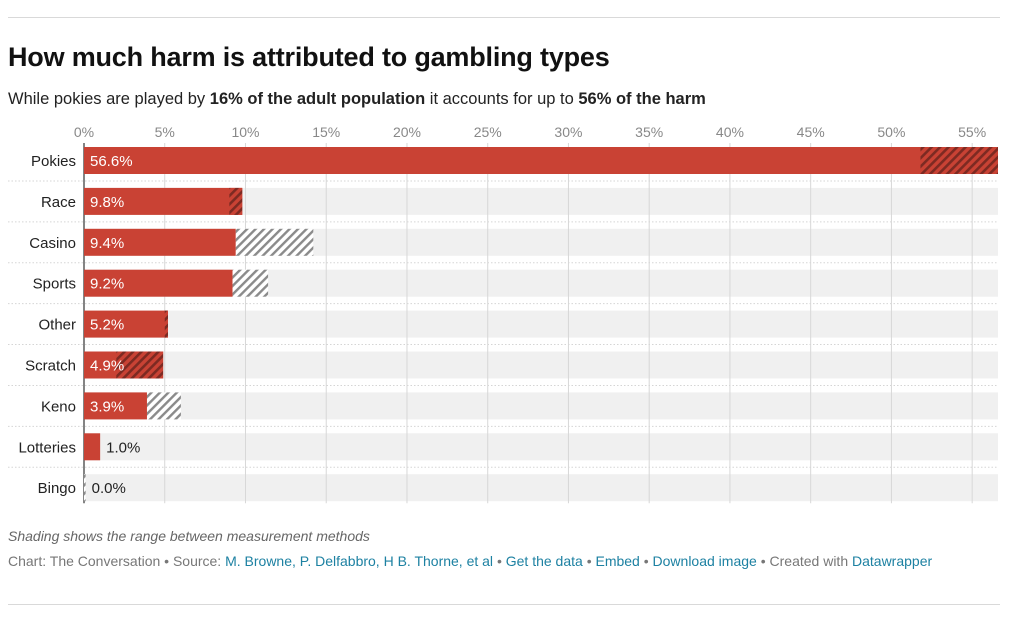 The width and height of the screenshot is (1024, 624). What do you see at coordinates (107, 202) in the screenshot?
I see `data-label: 9.8%` at bounding box center [107, 202].